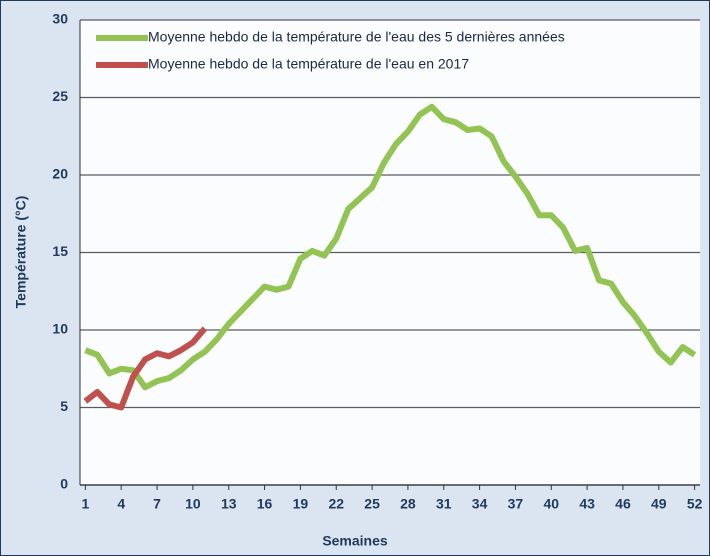 The image size is (710, 556). I want to click on x-tick-label: 16, so click(265, 504).